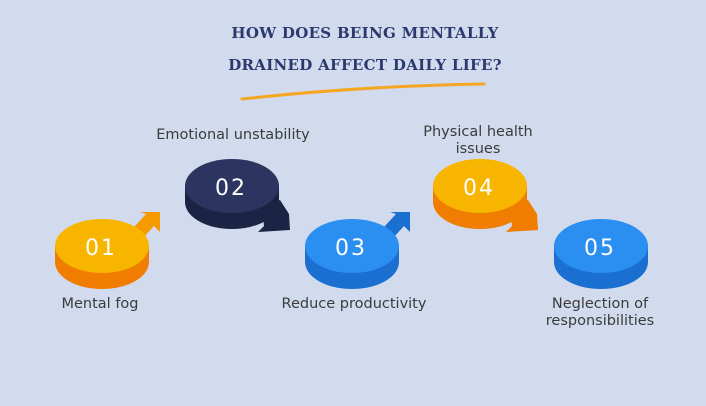  What do you see at coordinates (101, 248) in the screenshot?
I see `step-01-number: 01` at bounding box center [101, 248].